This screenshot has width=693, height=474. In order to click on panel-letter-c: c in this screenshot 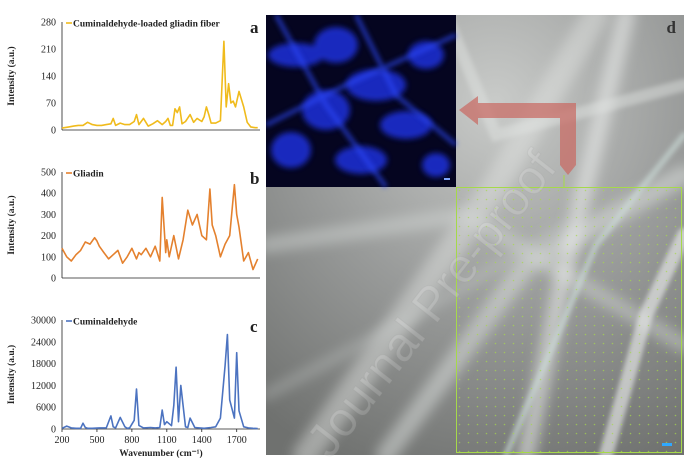, I will do `click(254, 326)`.